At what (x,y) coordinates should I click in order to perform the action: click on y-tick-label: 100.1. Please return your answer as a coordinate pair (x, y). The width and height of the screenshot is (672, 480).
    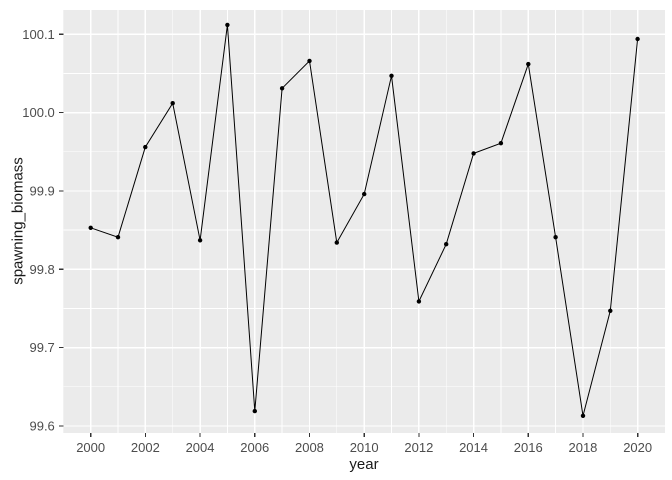
    Looking at the image, I should click on (38, 34).